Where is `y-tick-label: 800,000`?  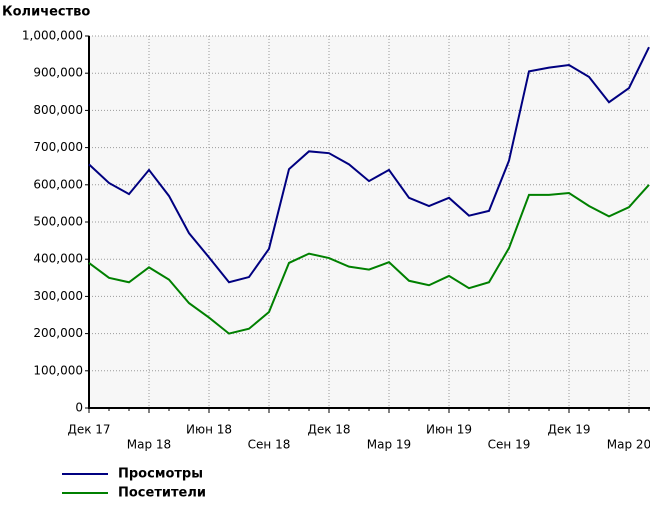
y-tick-label: 800,000 is located at coordinates (58, 110).